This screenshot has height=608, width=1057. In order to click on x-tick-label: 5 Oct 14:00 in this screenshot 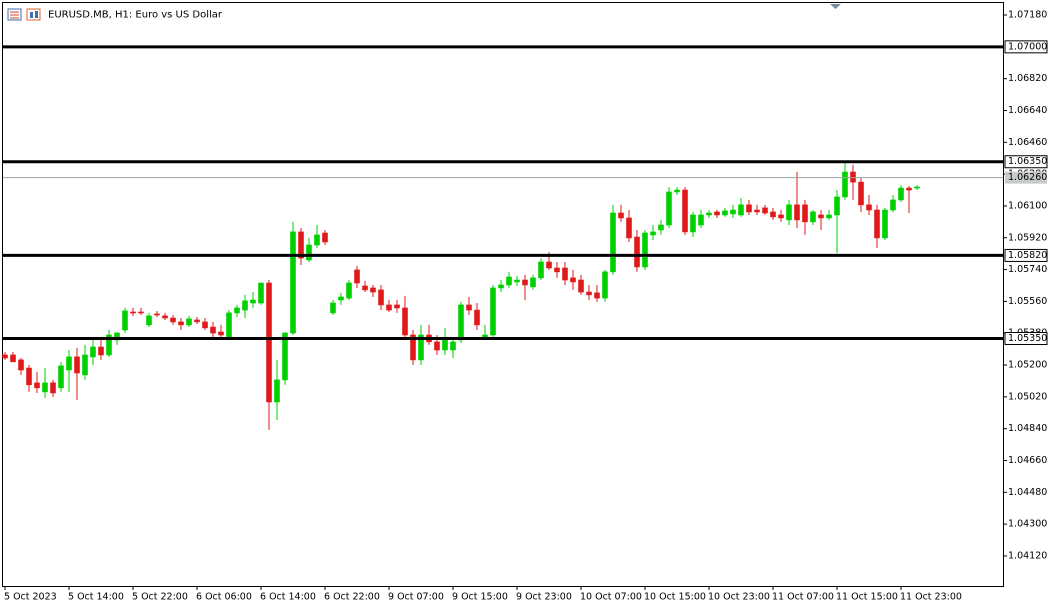, I will do `click(96, 597)`.